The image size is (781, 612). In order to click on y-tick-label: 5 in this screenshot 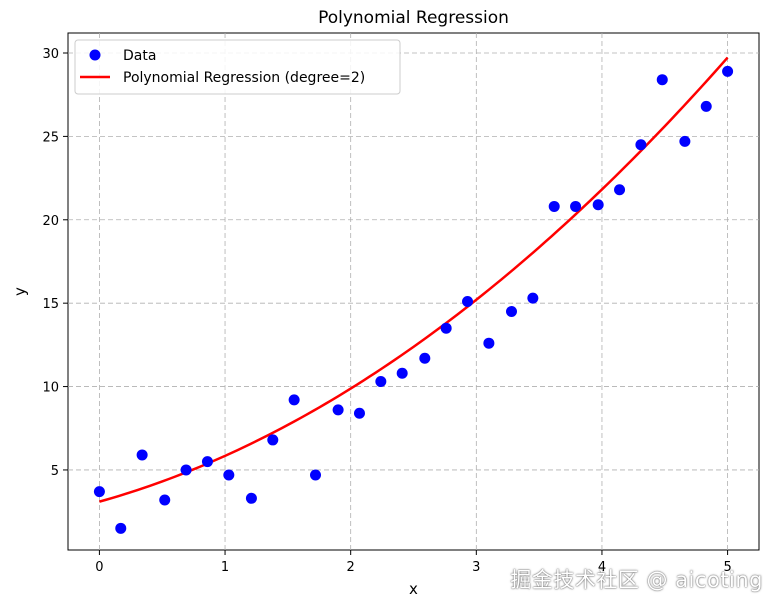, I will do `click(55, 471)`.